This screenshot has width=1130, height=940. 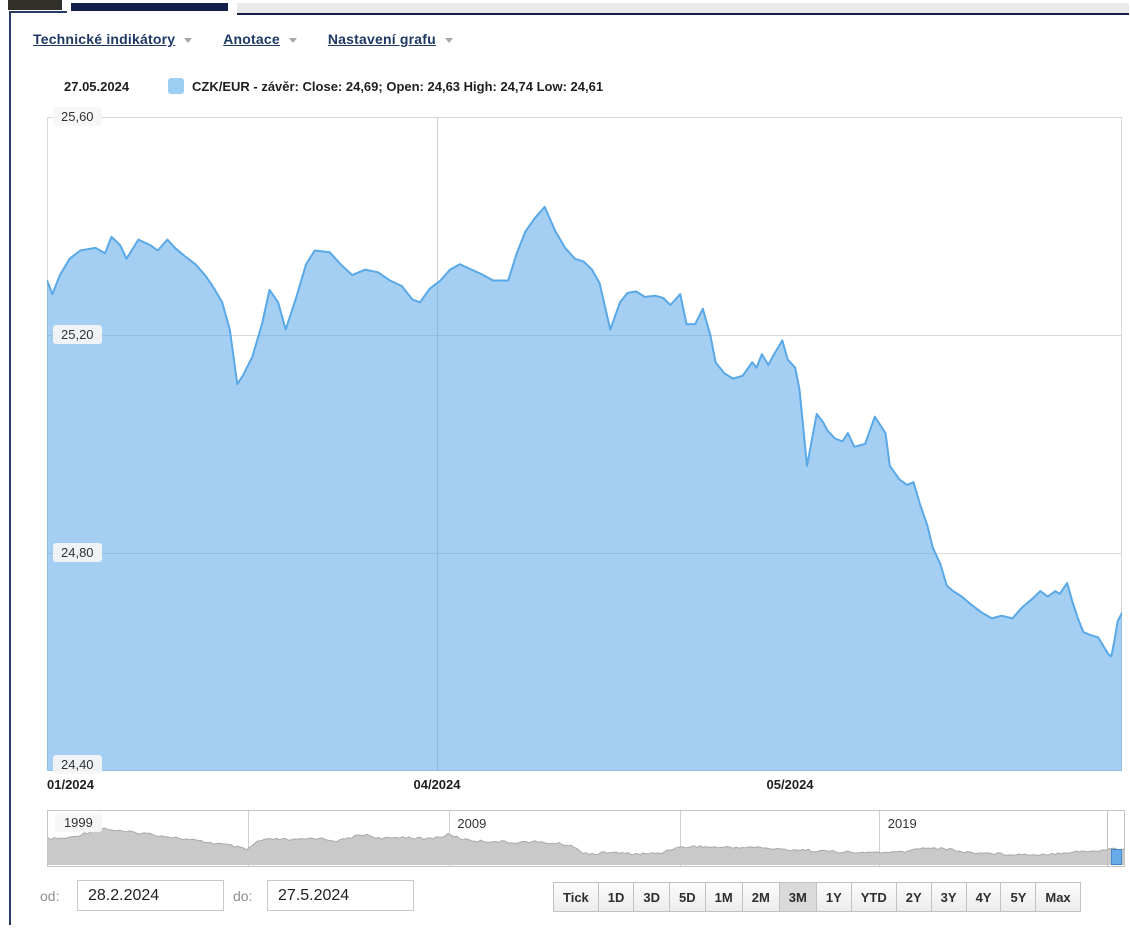 I want to click on range-button-2y: 2Y, so click(x=913, y=897).